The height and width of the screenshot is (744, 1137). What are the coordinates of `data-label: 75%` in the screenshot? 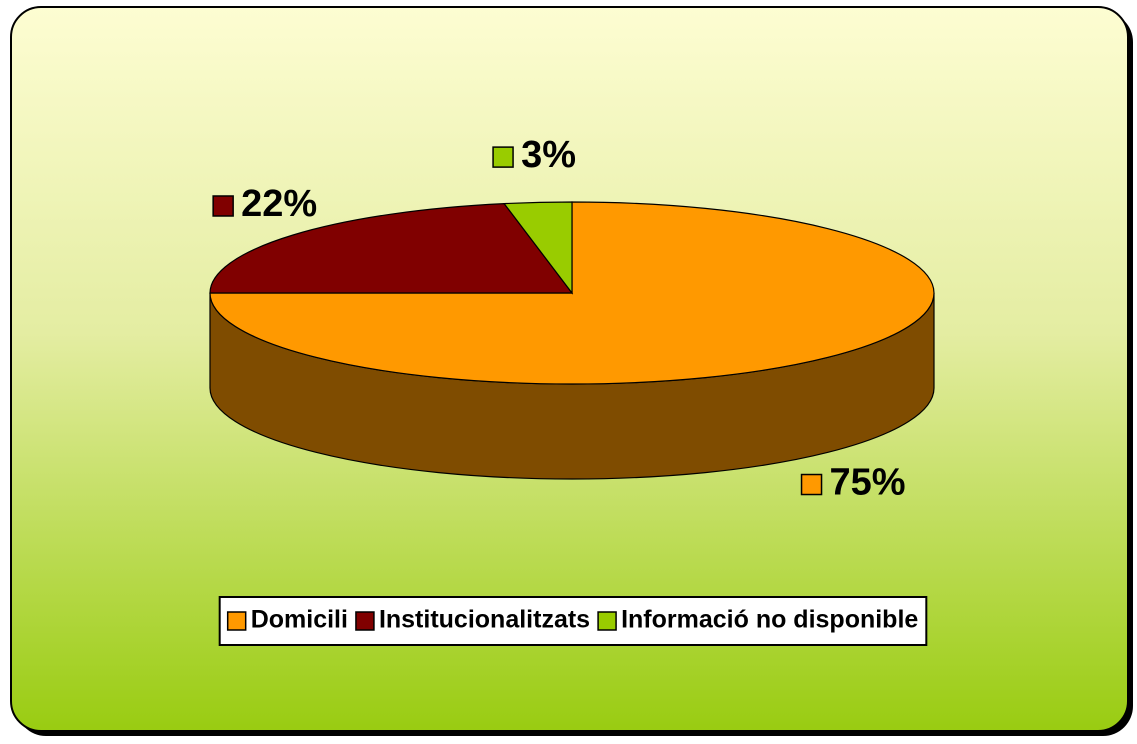 It's located at (868, 483).